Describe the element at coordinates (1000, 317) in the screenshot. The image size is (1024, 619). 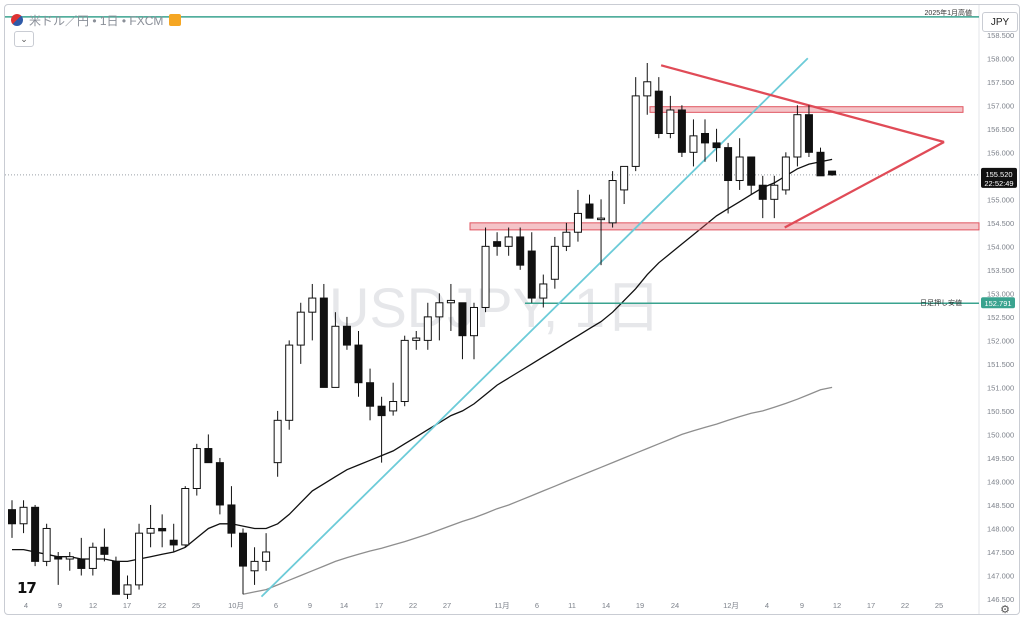
I see `y-tick-label: 152.500` at that location.